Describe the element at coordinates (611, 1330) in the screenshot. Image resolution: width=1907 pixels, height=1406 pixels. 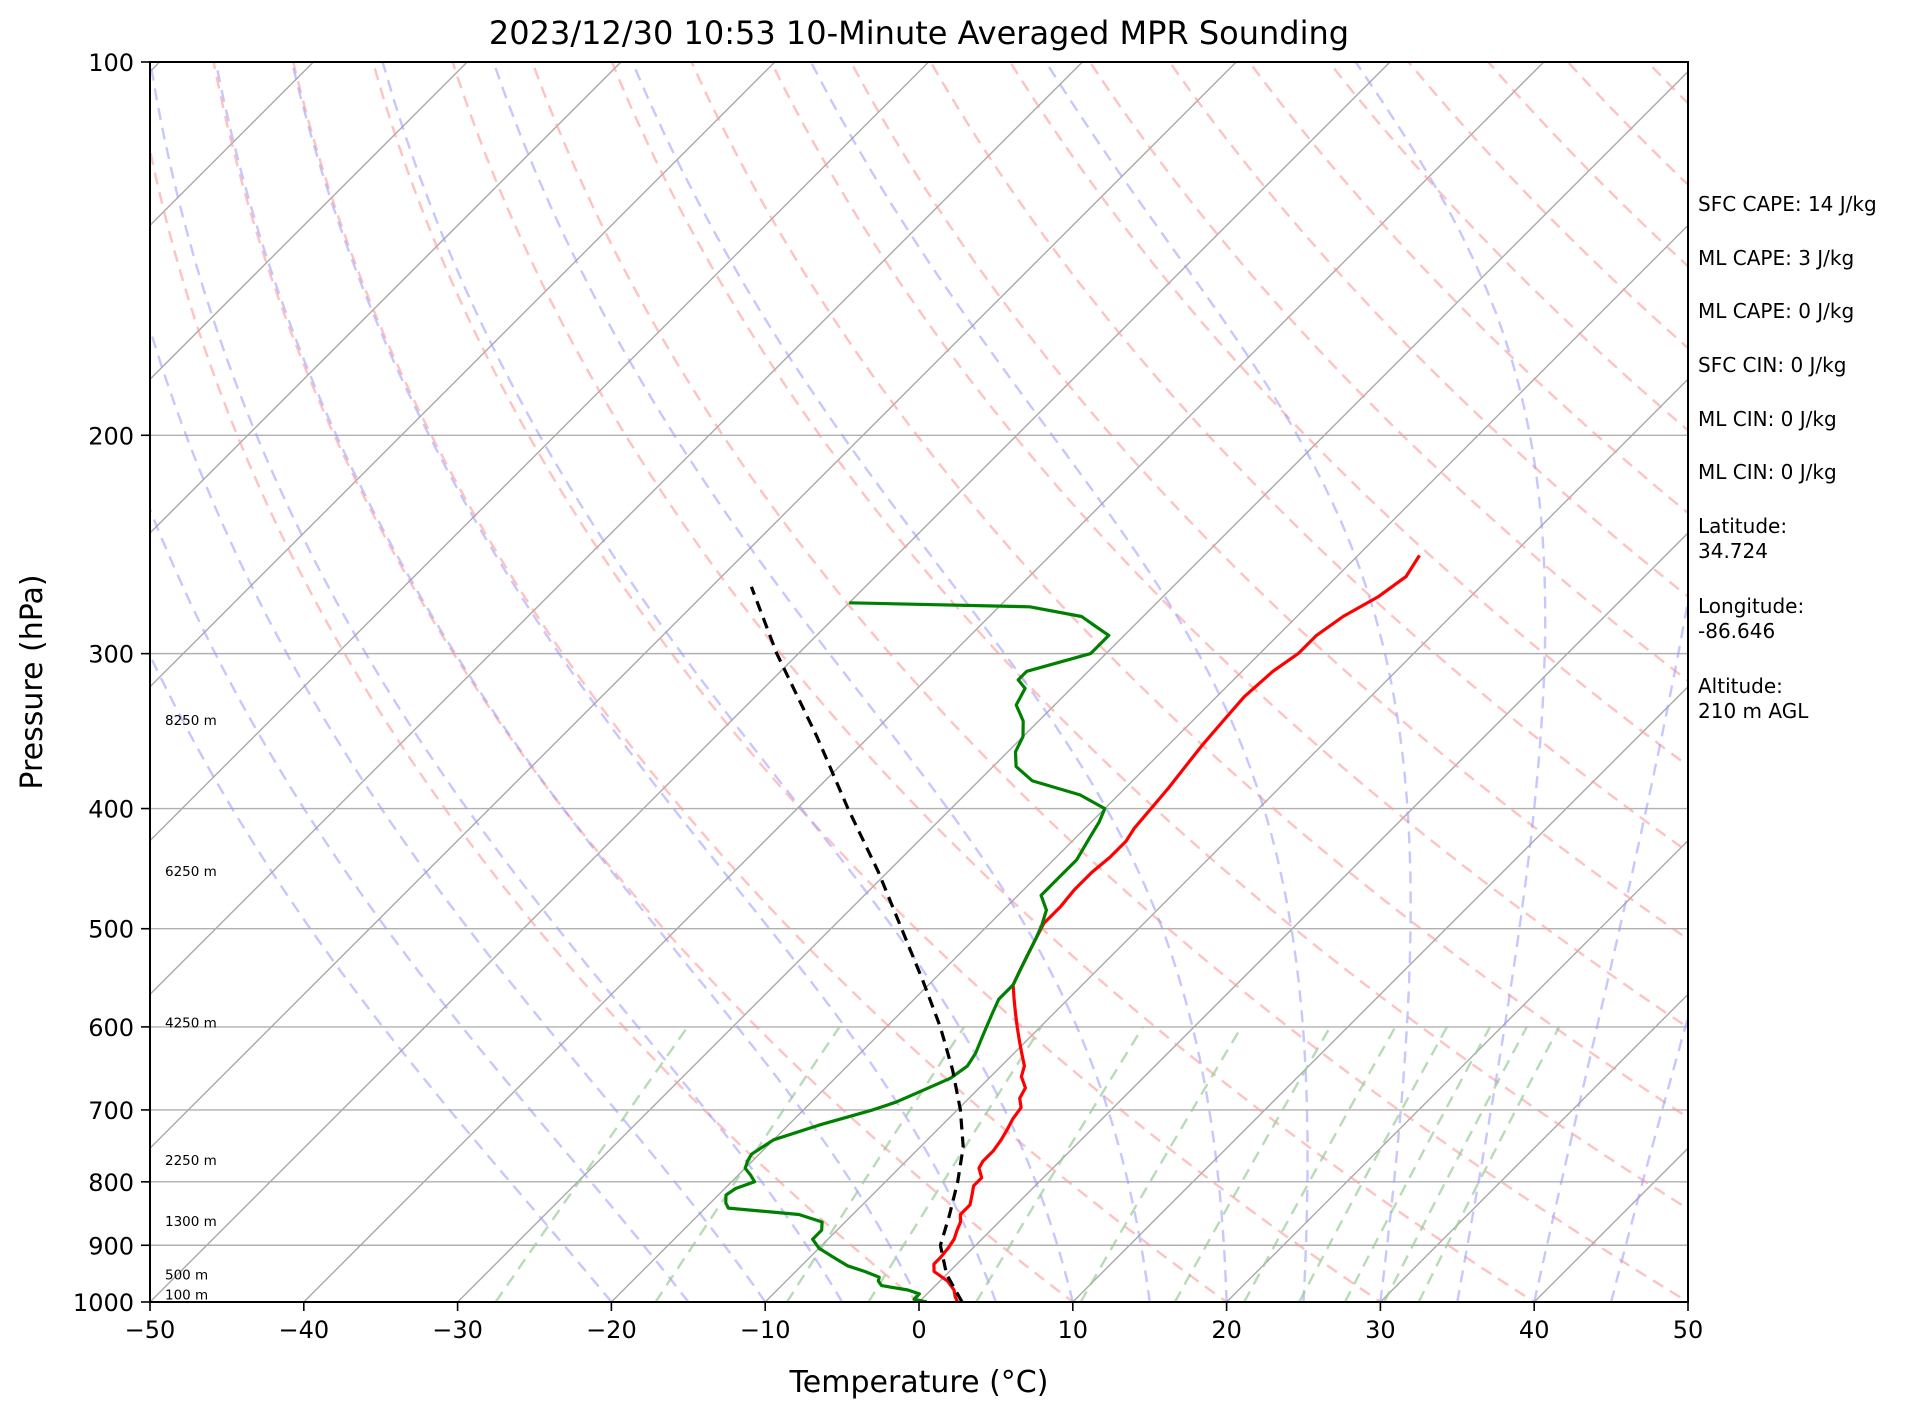
I see `x-tick-label-3: −20` at that location.